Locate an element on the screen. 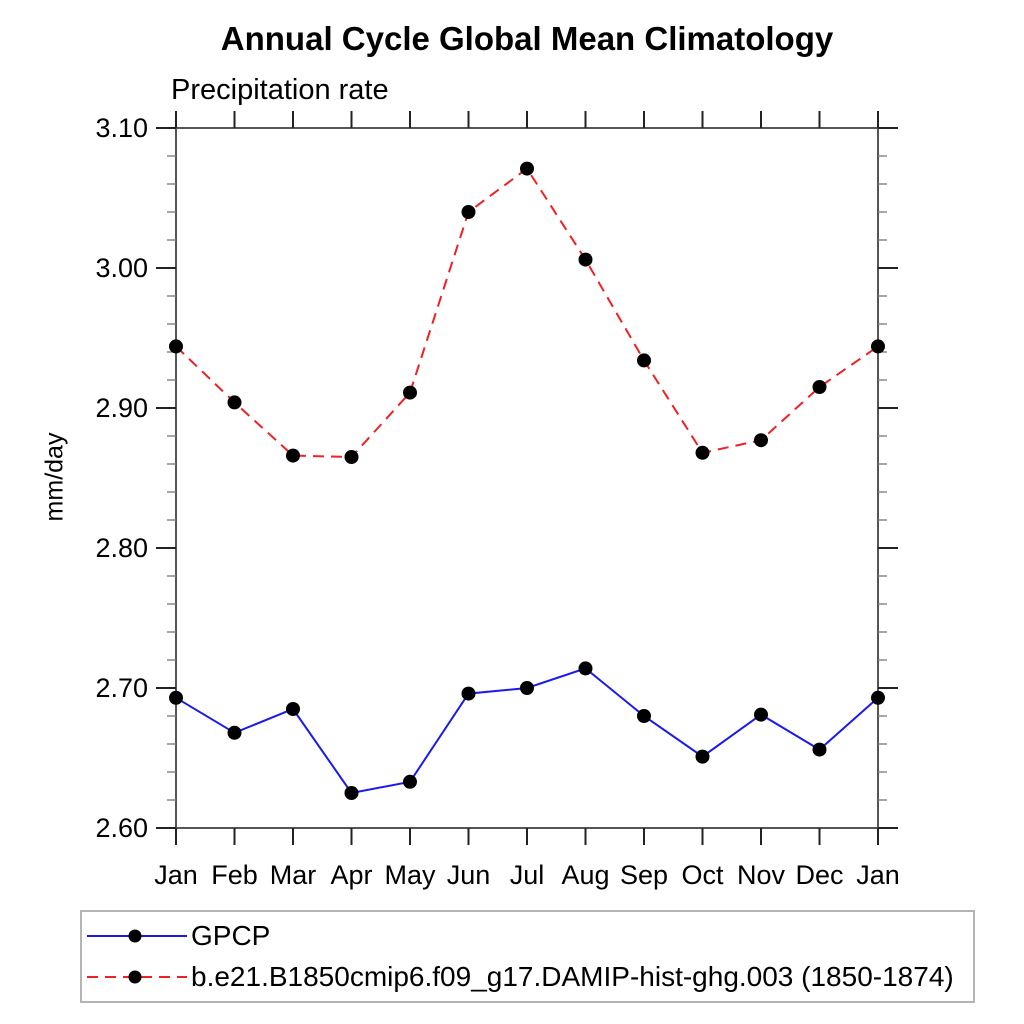 The image size is (1024, 1024). y-tick-label: 2.60 is located at coordinates (121, 828).